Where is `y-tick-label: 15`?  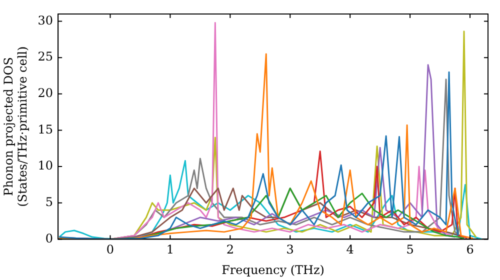
y-tick-label: 15 is located at coordinates (46, 129).